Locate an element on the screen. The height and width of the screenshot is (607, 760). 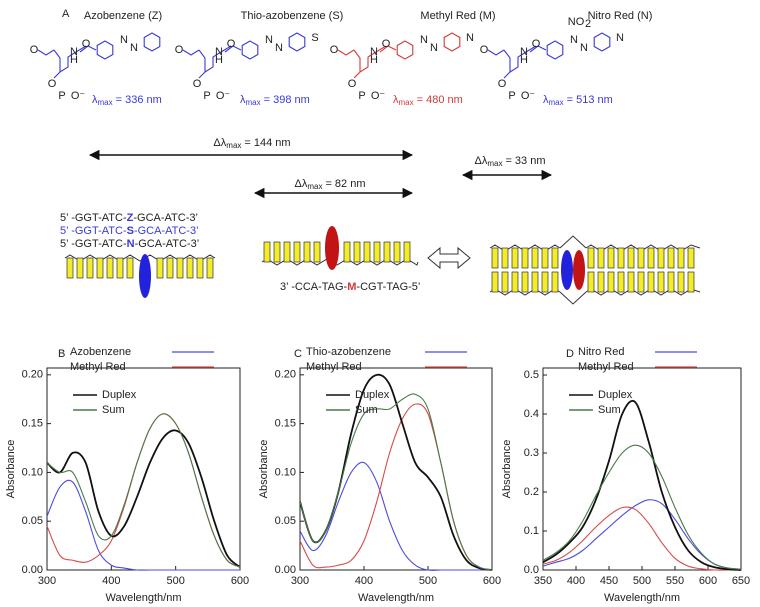
y-tick-label: 0.00 is located at coordinates (285, 570).